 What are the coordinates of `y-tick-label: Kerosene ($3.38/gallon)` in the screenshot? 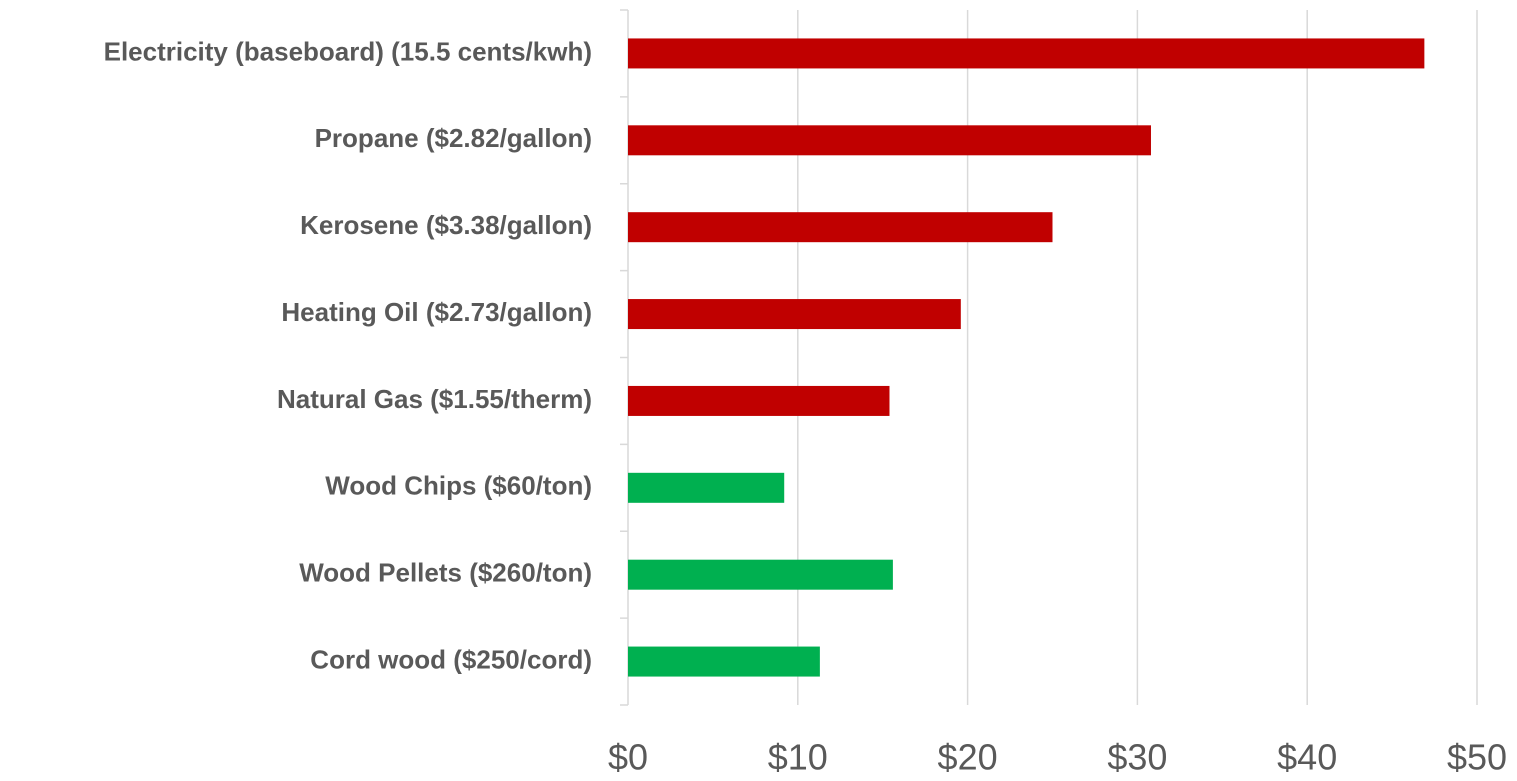 It's located at (446, 225).